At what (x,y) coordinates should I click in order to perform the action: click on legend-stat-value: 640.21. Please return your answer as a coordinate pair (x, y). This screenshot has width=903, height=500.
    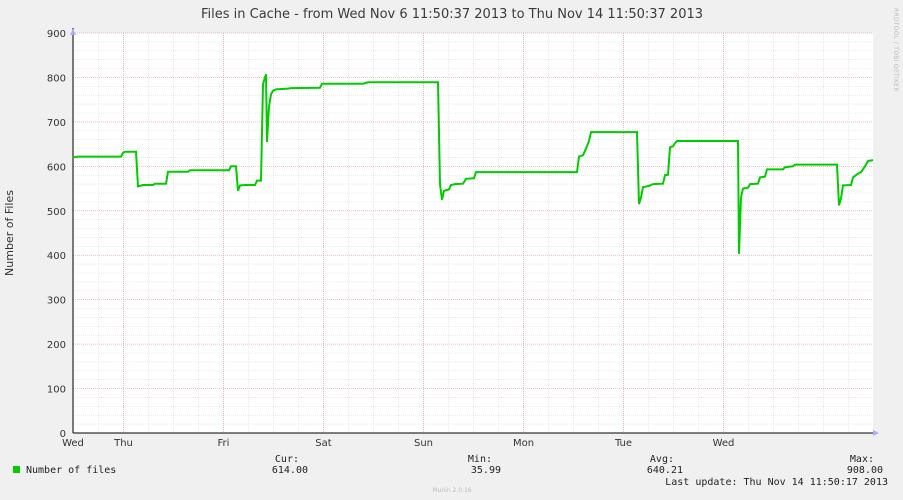
    Looking at the image, I should click on (665, 470).